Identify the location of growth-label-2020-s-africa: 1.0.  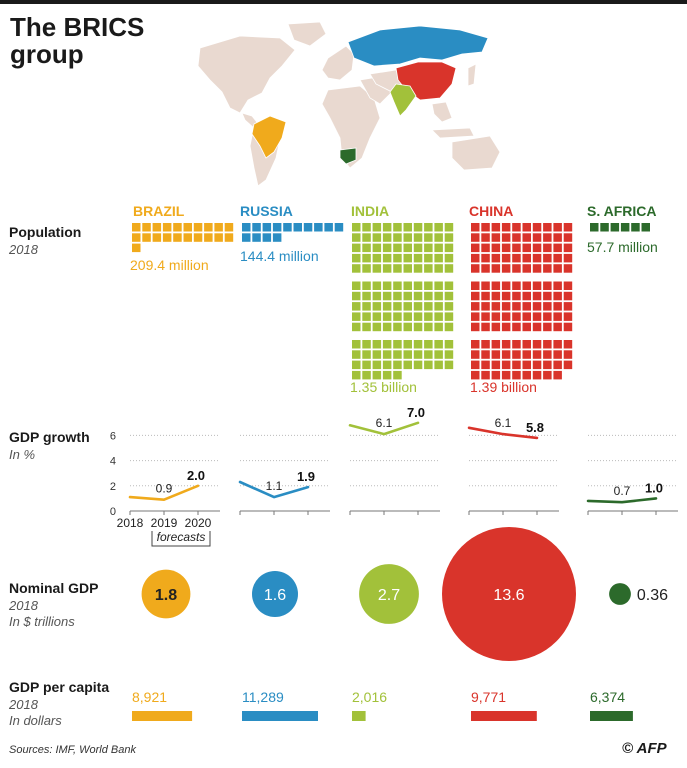
(654, 487).